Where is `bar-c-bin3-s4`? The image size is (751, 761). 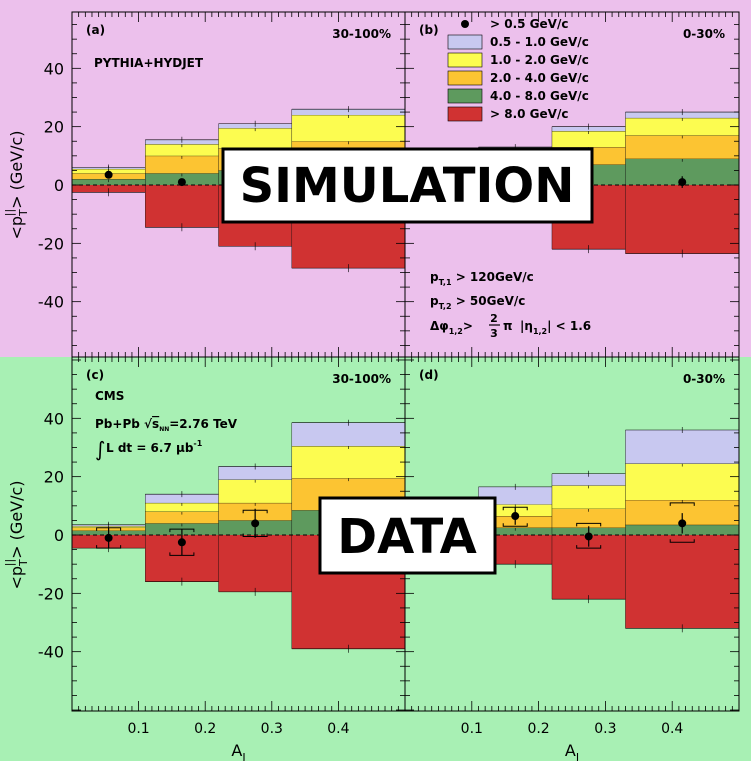 bar-c-bin3-s4 is located at coordinates (348, 434).